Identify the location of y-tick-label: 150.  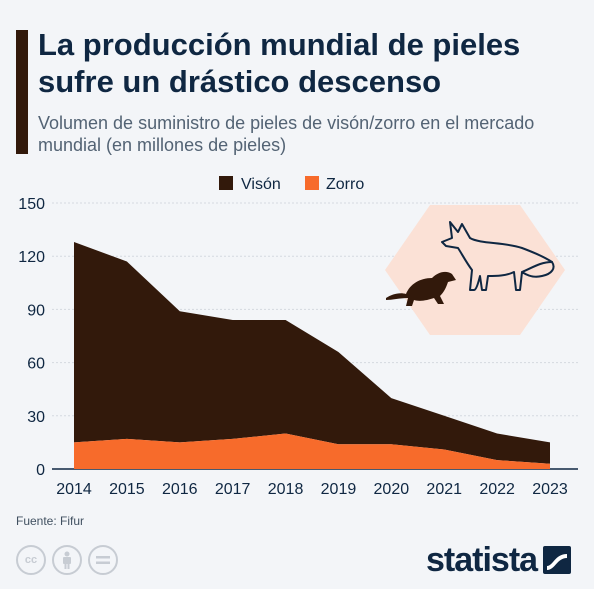
(31, 204).